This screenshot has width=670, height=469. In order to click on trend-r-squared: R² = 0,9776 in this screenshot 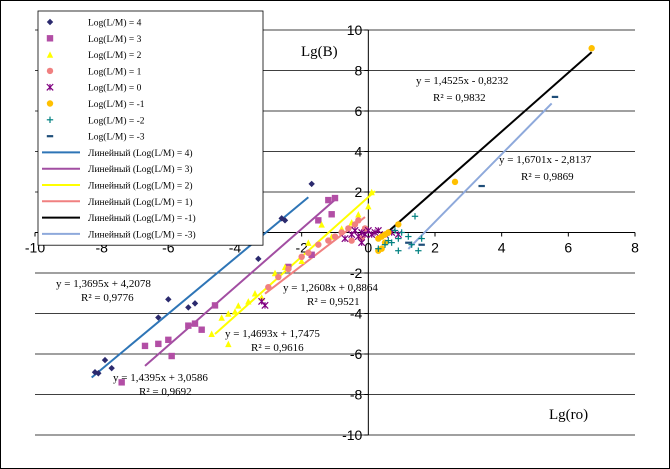, I will do `click(107, 298)`.